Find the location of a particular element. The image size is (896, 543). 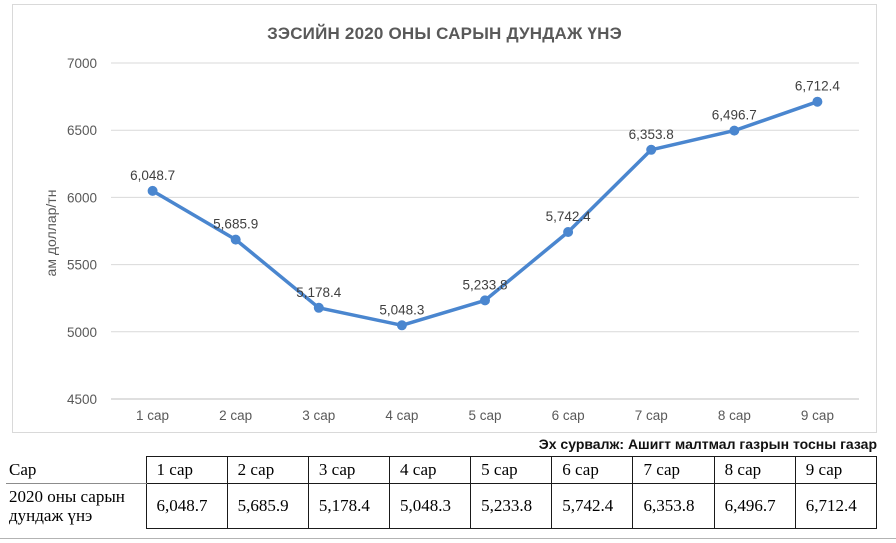

month-header-cell: 2 сар is located at coordinates (267, 470).